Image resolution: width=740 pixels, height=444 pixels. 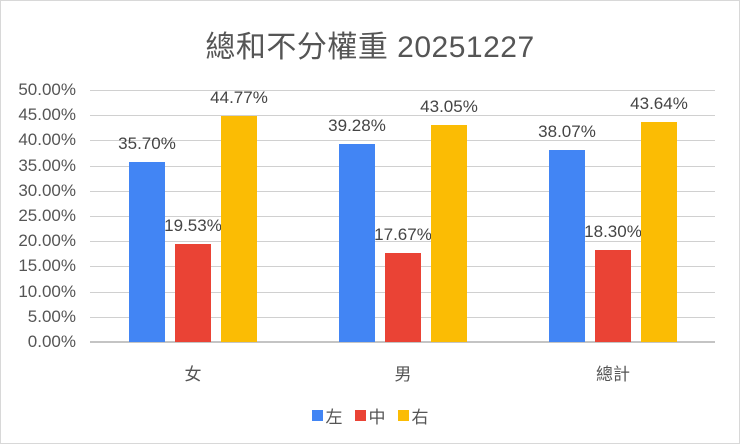 I want to click on legend-label: 左, so click(x=334, y=417).